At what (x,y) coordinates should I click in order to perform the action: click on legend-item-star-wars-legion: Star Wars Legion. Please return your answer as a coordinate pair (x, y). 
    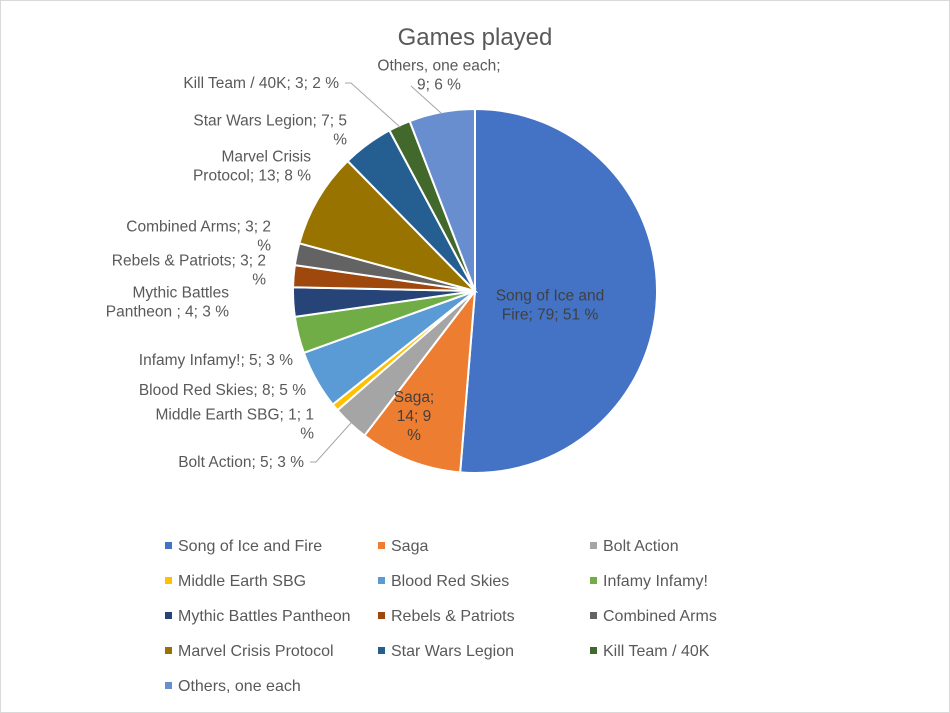
    Looking at the image, I should click on (446, 651).